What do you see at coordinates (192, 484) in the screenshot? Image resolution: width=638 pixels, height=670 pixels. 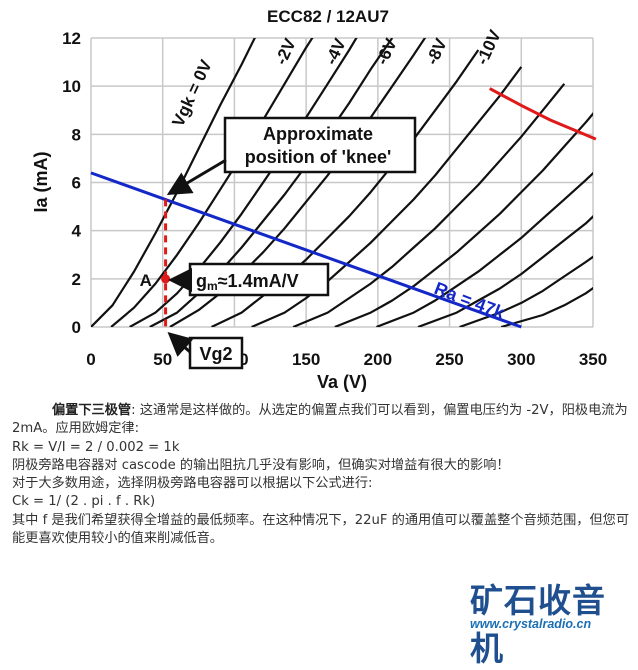 I see `paragraph-3: 对于大多数用途，选择阴极旁路电容器可以根据以下公式进行:` at bounding box center [192, 484].